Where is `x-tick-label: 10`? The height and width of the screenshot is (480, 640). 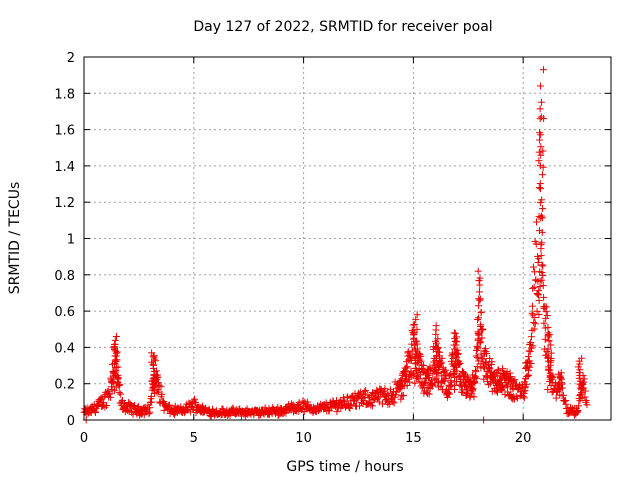
x-tick-label: 10 is located at coordinates (303, 438).